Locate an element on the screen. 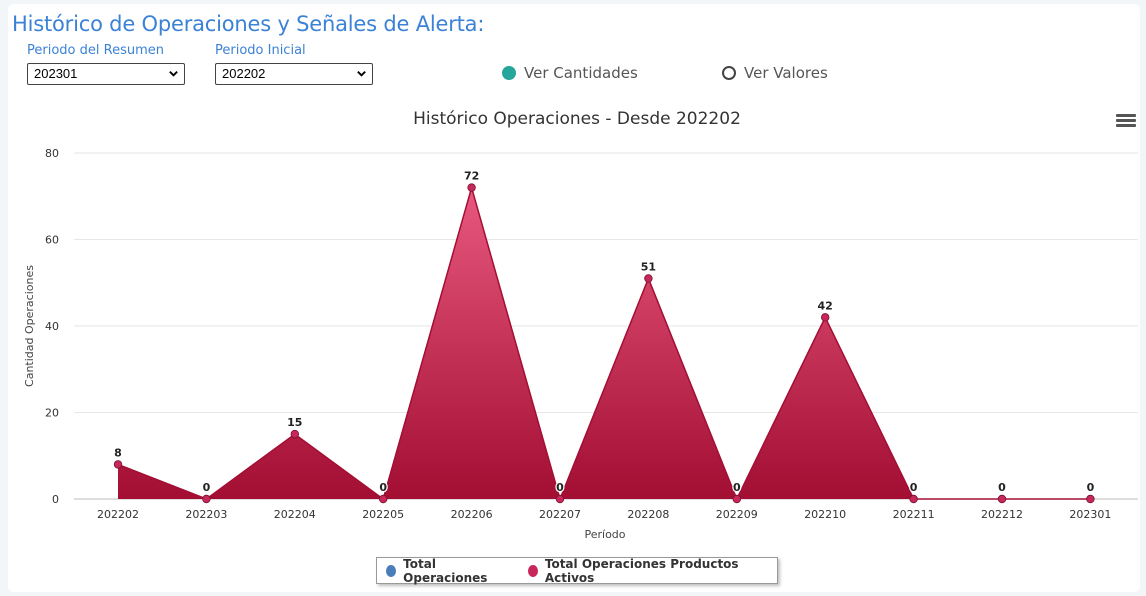 The image size is (1146, 596). radio-unselected-icon is located at coordinates (729, 73).